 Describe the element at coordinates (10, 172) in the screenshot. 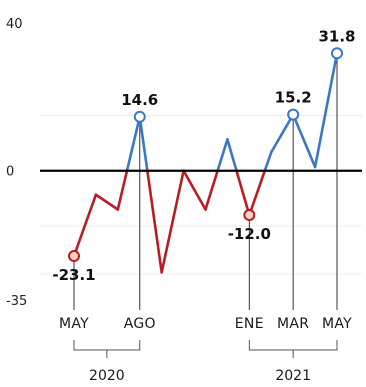

I see `y-tick-label-1: 0` at that location.